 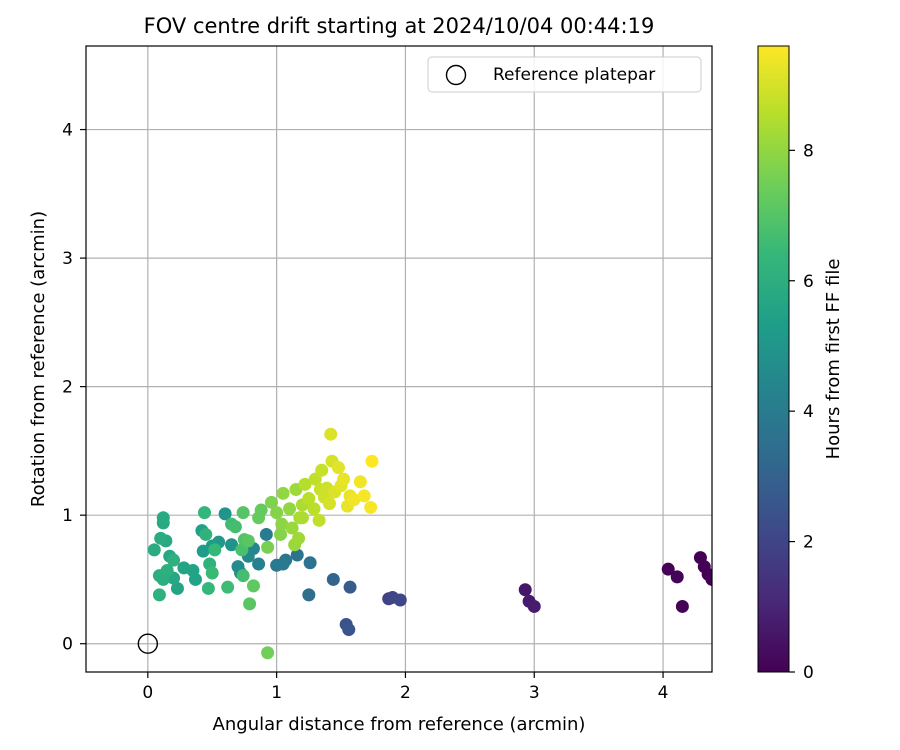 I want to click on x-tick-label: 3, so click(x=534, y=693).